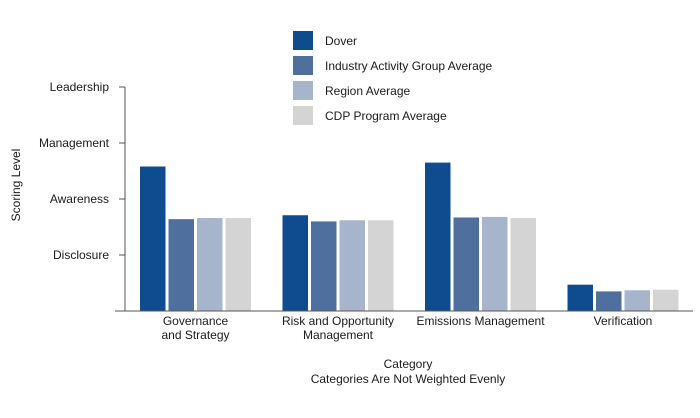 This screenshot has height=418, width=700. Describe the element at coordinates (79, 199) in the screenshot. I see `y-tick-label: Awareness` at that location.